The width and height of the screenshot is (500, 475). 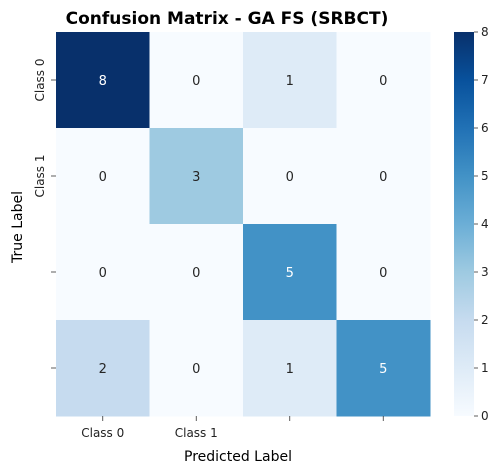 I want to click on colorbar-tick-label-1: 1, so click(x=485, y=368).